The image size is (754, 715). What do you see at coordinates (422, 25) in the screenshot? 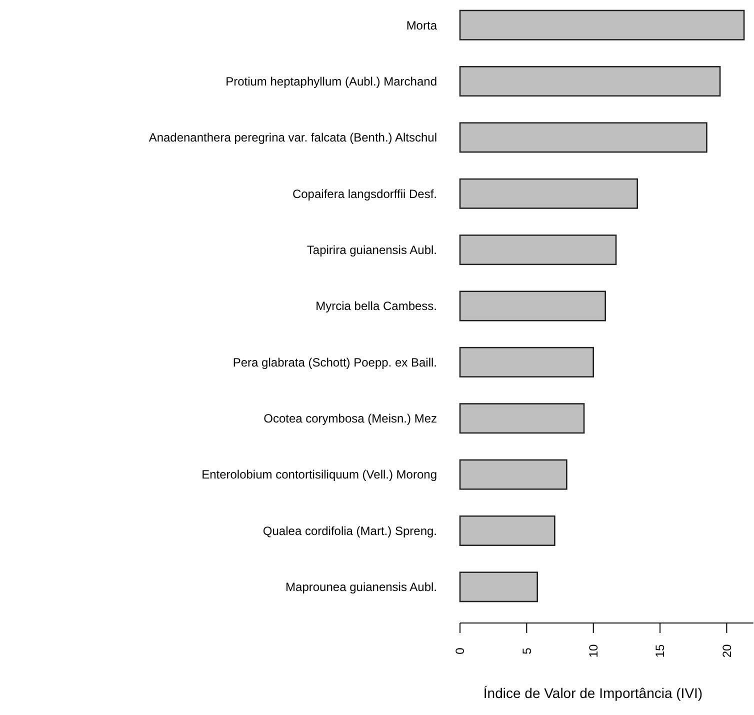
I see `y-tick-label: Morta` at bounding box center [422, 25].